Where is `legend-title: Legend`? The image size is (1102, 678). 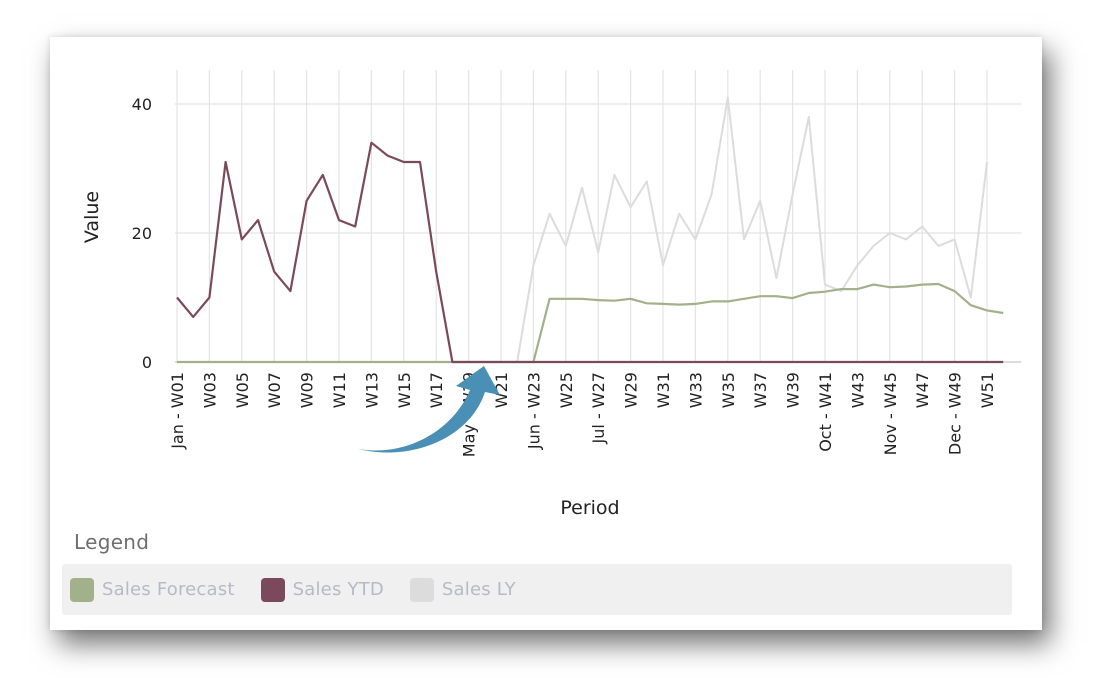
legend-title: Legend is located at coordinates (112, 542).